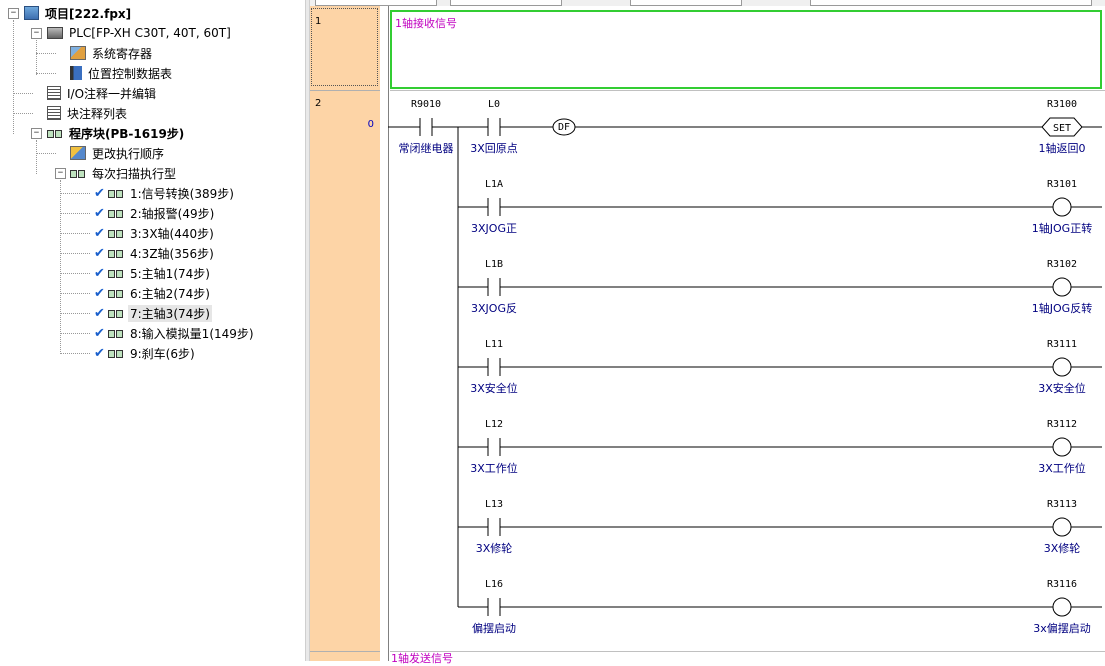  I want to click on row-header-1: 1, so click(345, 48).